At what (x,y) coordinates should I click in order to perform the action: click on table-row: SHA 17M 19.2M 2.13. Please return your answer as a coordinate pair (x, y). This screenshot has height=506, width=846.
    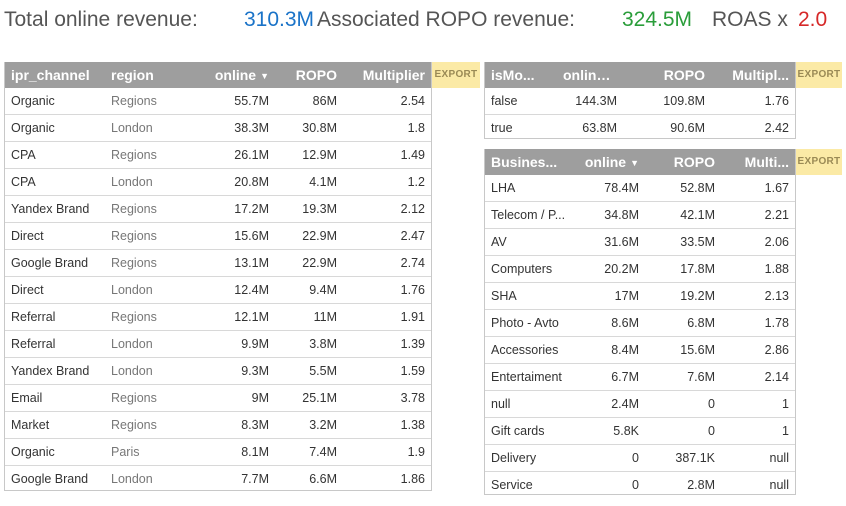
    Looking at the image, I should click on (640, 296).